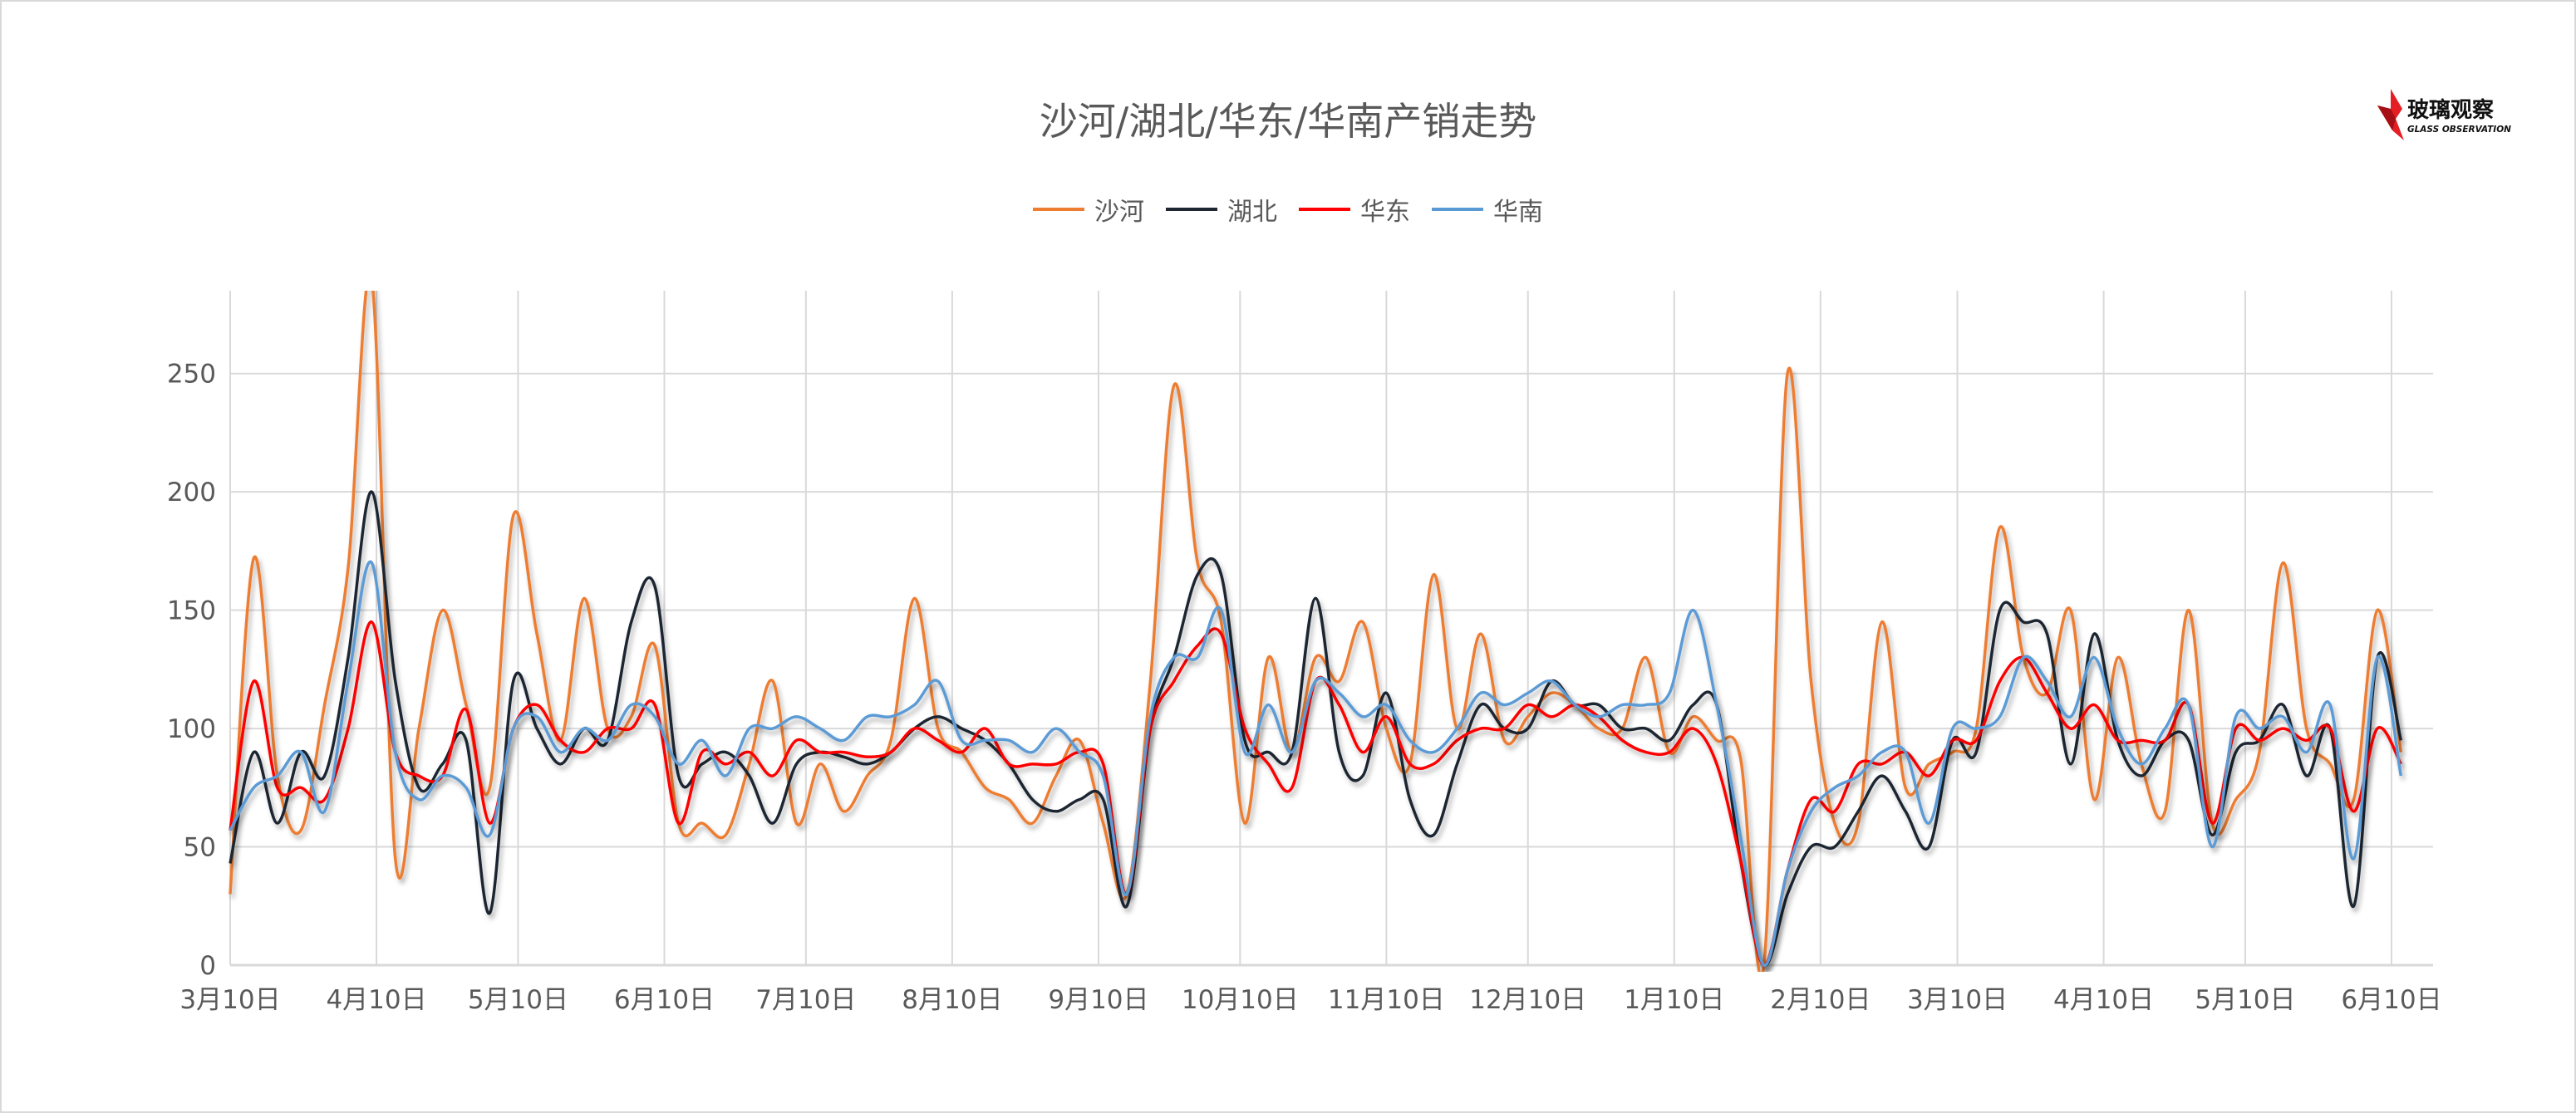 The image size is (2576, 1113). Describe the element at coordinates (1487, 209) in the screenshot. I see `legend-item-huanan: 华南` at that location.